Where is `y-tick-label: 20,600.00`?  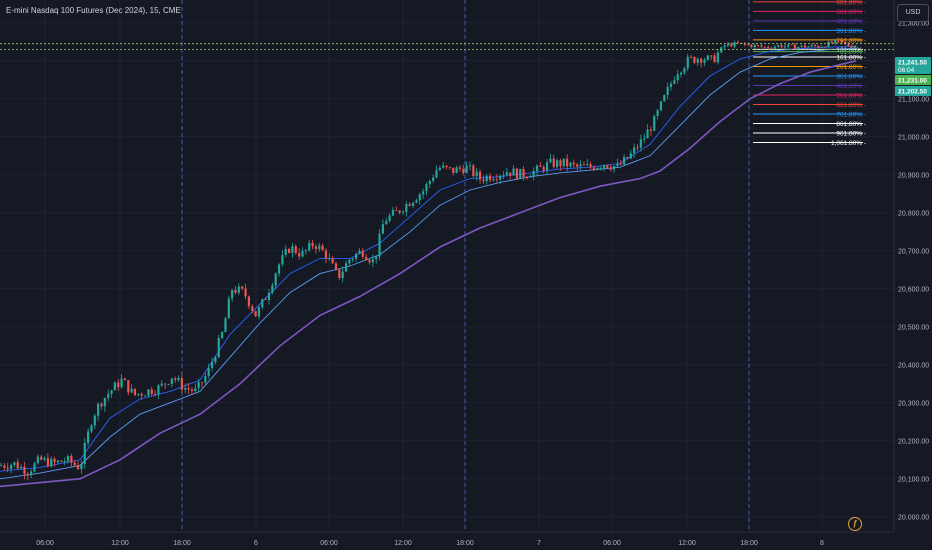
y-tick-label: 20,600.00 is located at coordinates (913, 289).